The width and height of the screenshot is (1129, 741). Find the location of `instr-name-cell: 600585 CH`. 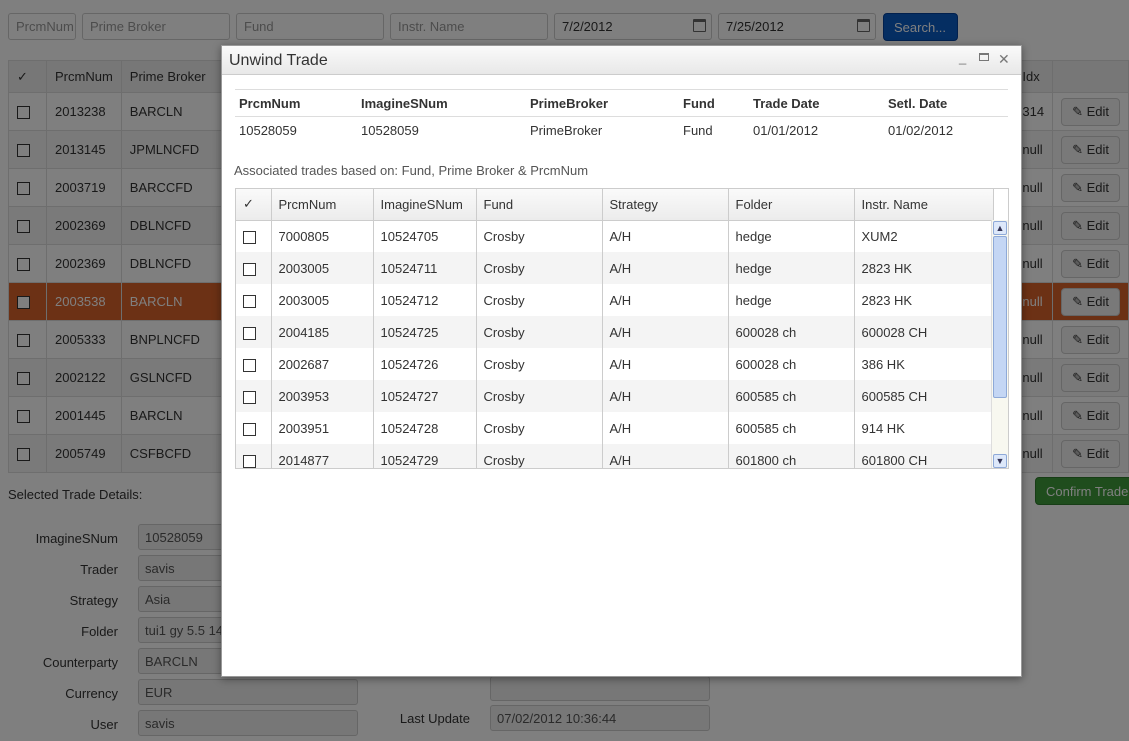

instr-name-cell: 600585 CH is located at coordinates (924, 396).